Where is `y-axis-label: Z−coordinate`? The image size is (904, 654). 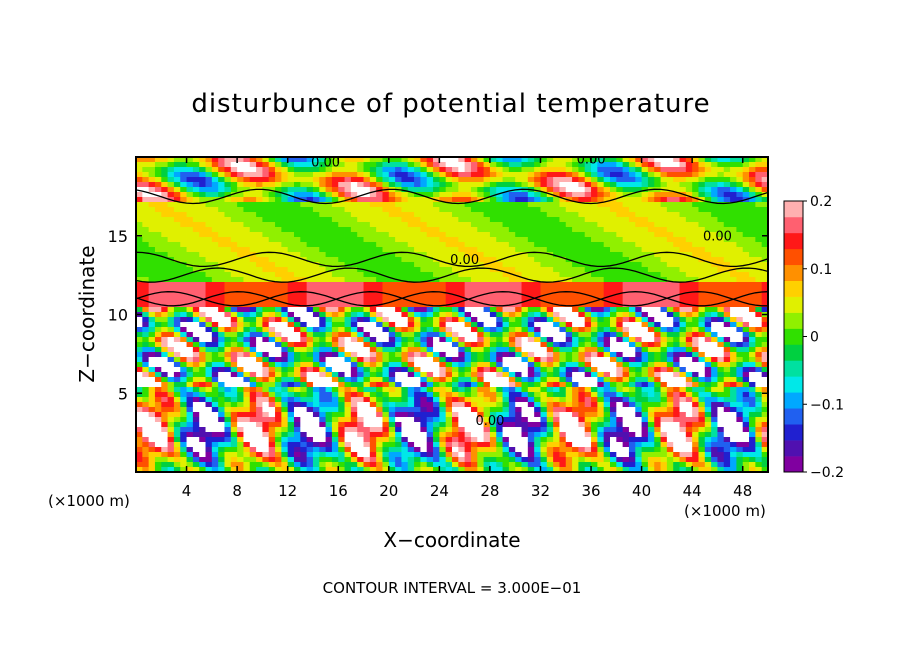 y-axis-label: Z−coordinate is located at coordinates (87, 313).